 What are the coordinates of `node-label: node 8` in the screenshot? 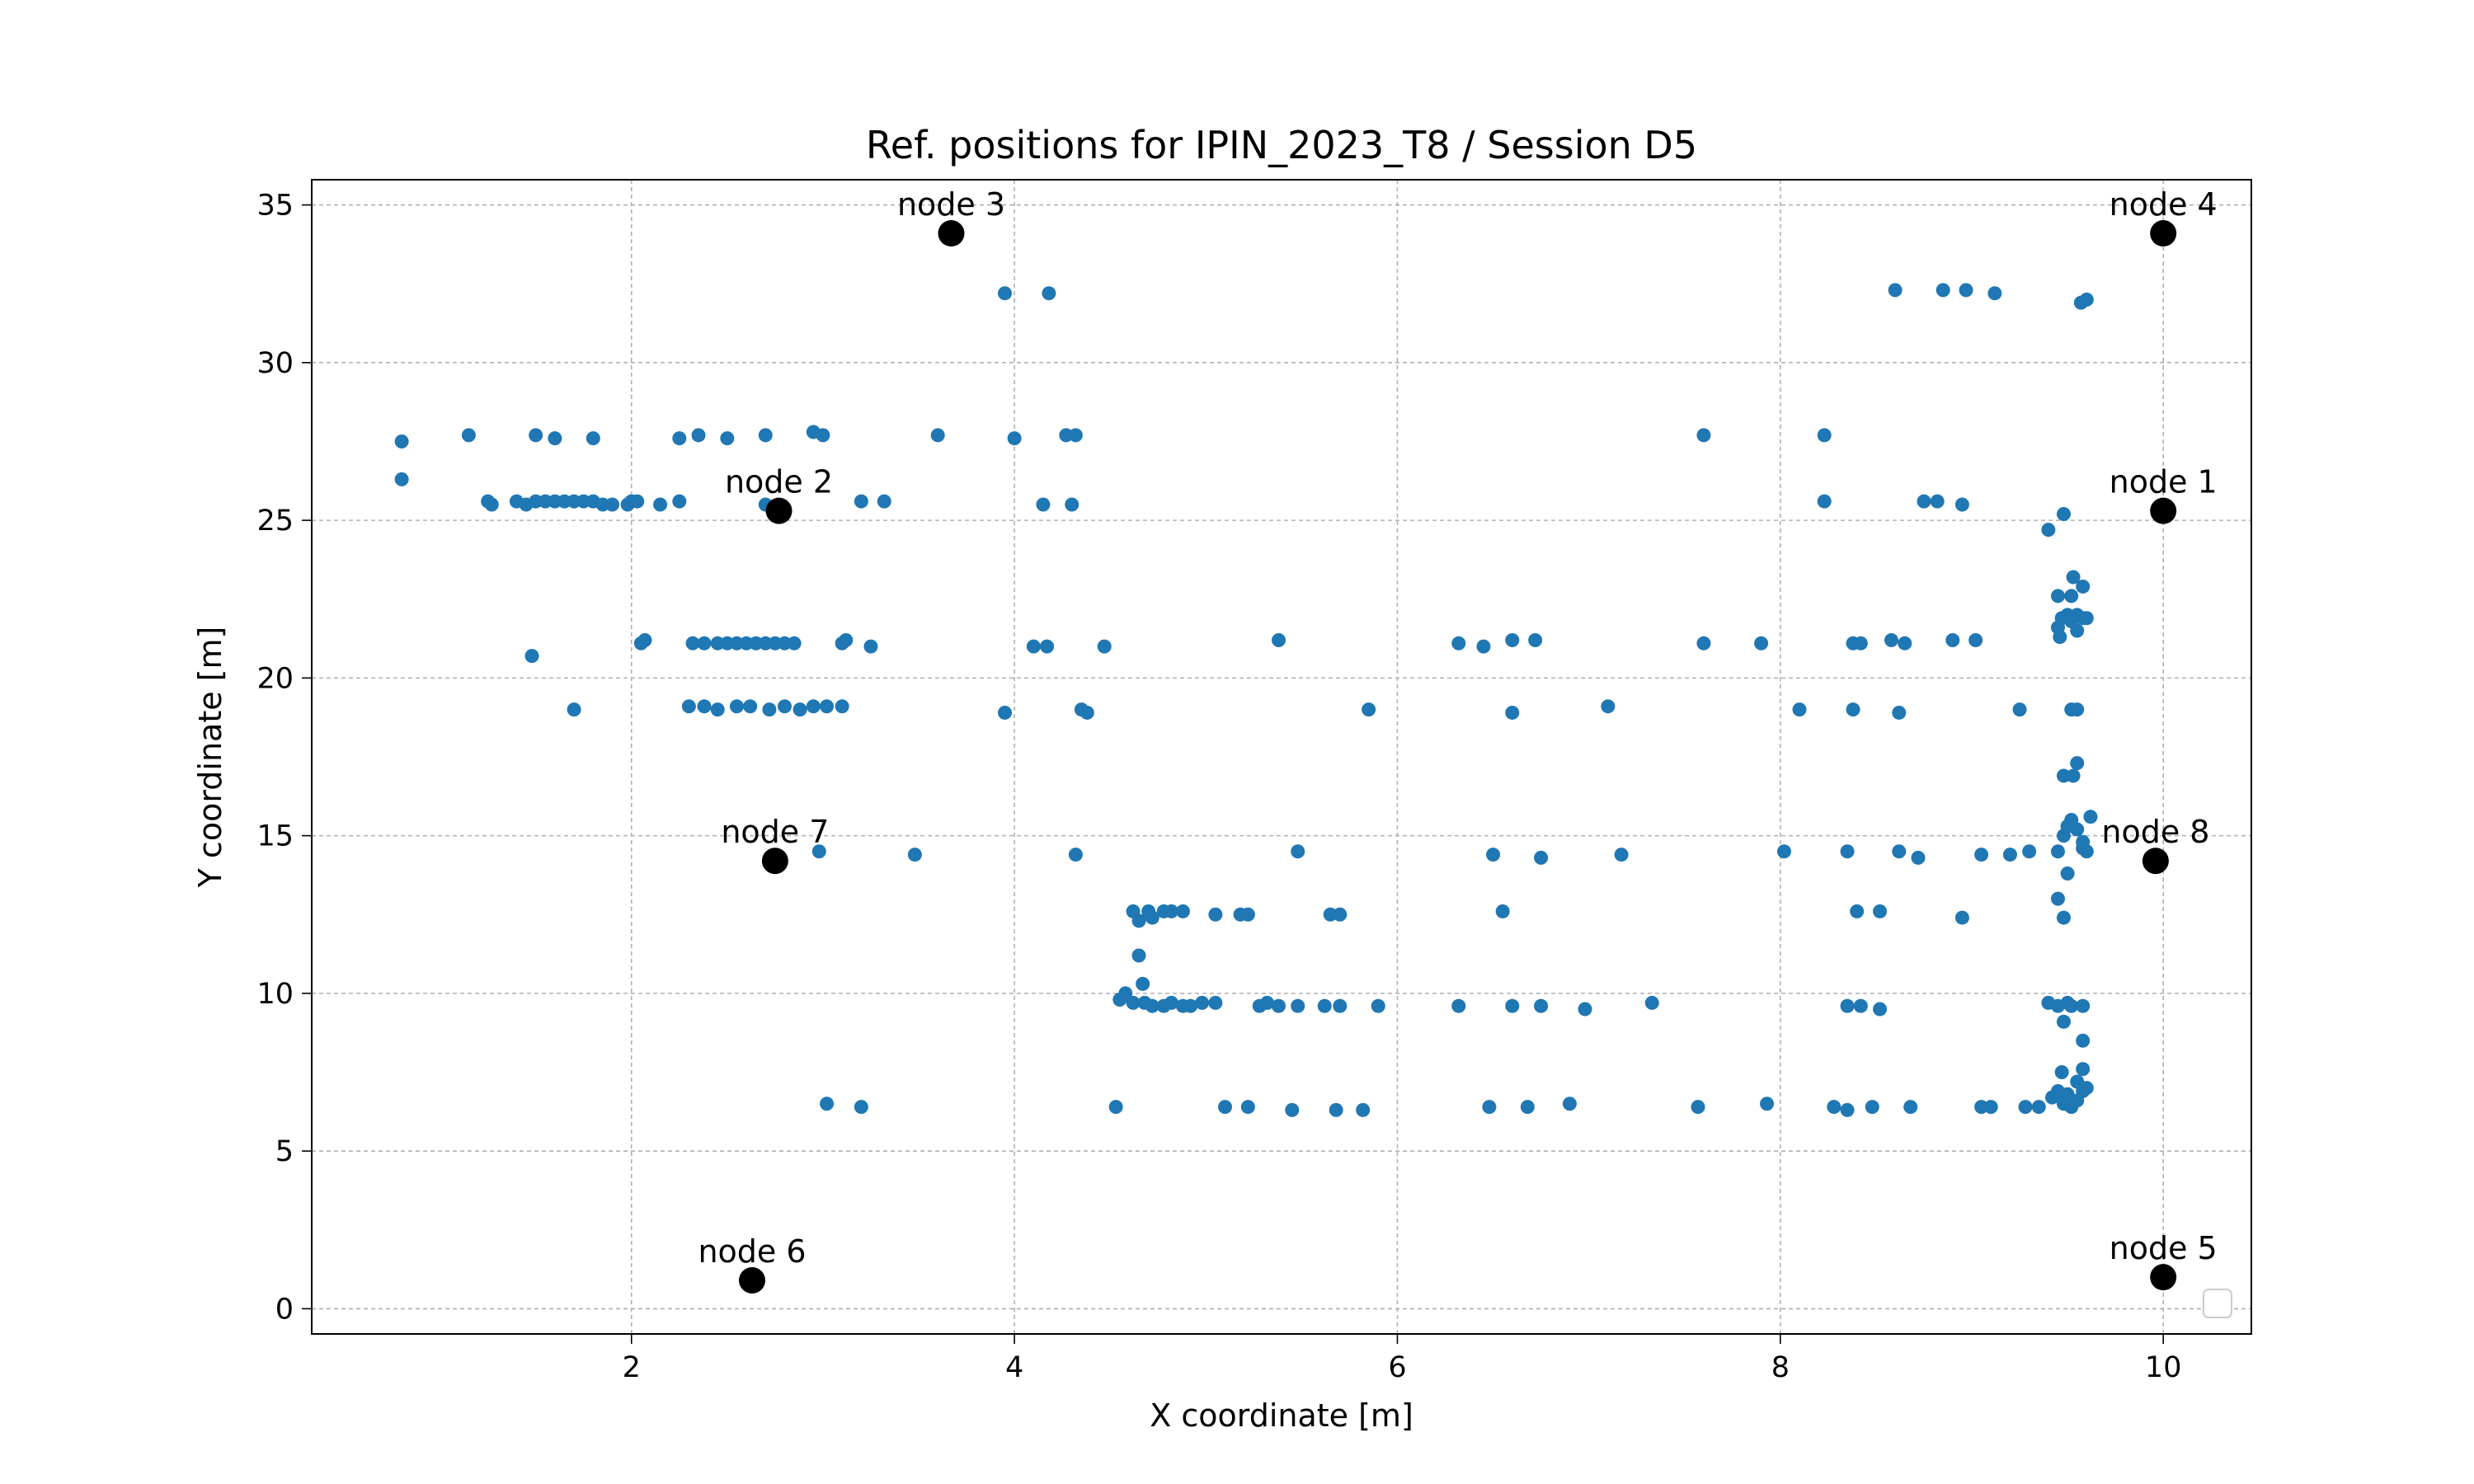 It's located at (2155, 832).